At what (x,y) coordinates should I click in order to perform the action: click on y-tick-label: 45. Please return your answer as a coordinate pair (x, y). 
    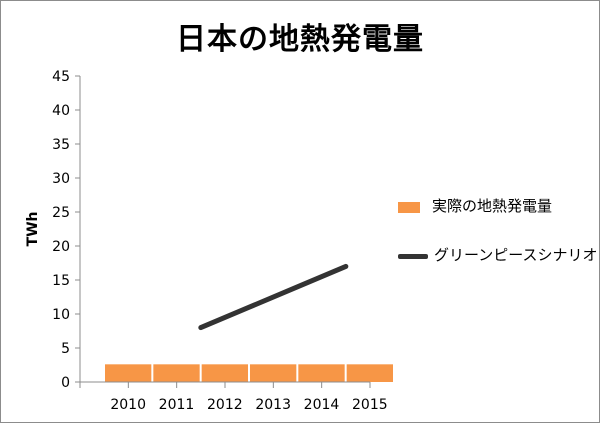
    Looking at the image, I should click on (61, 77).